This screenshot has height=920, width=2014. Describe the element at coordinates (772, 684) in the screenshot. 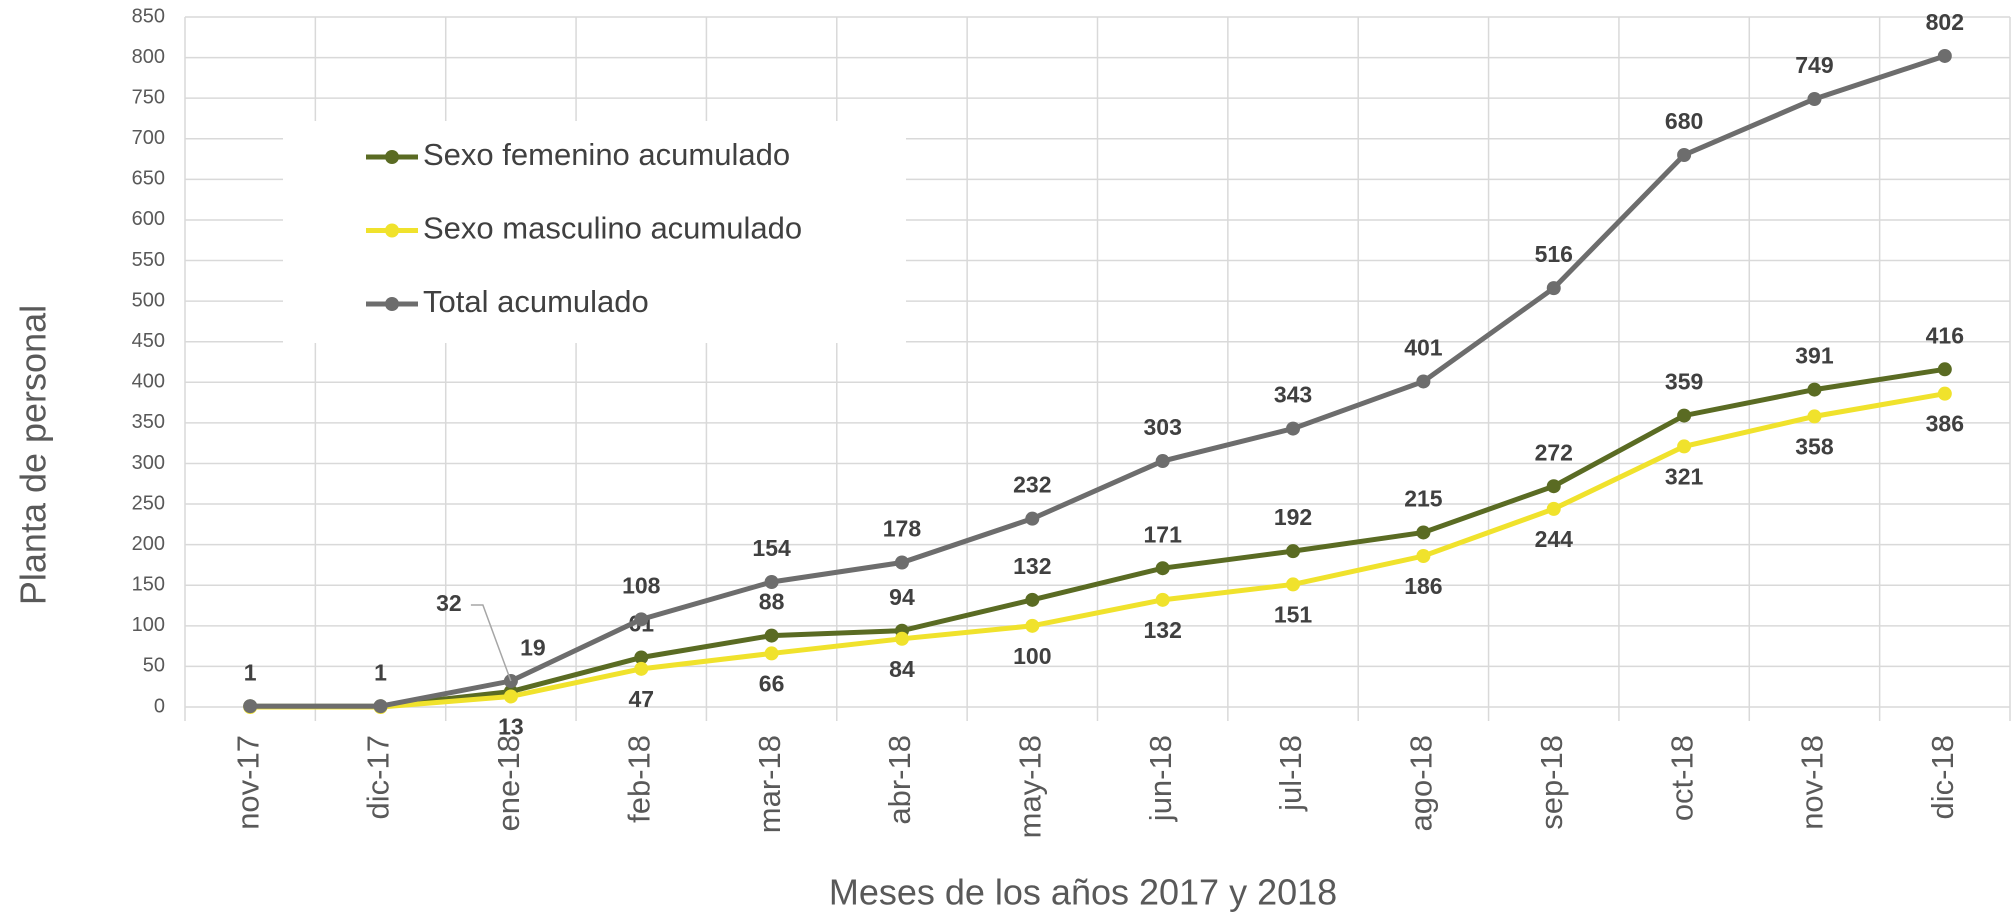

I see `data-label: 66` at that location.